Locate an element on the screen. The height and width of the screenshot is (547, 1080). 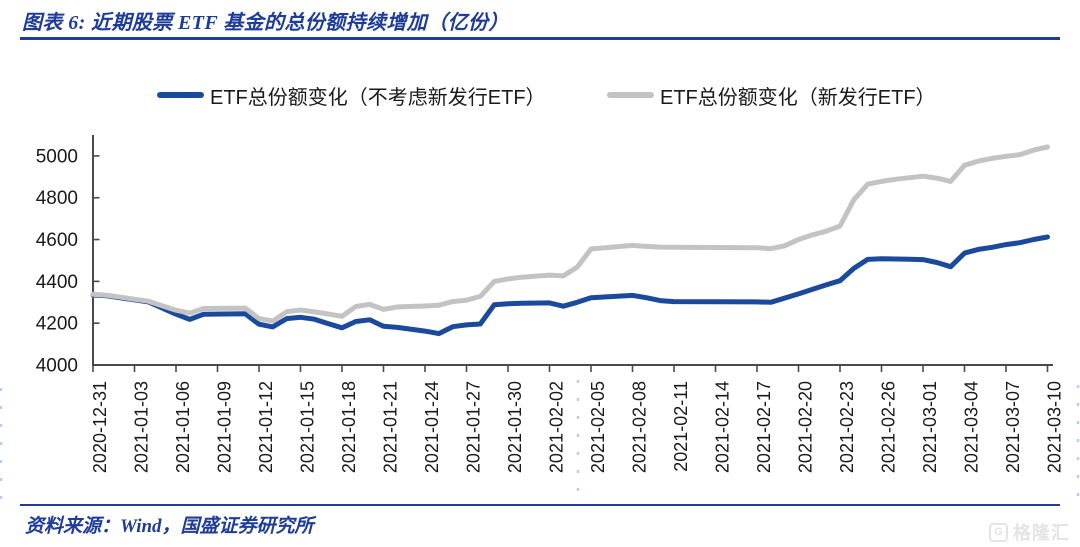
x-tick-label: 2021-02-05 is located at coordinates (598, 427).